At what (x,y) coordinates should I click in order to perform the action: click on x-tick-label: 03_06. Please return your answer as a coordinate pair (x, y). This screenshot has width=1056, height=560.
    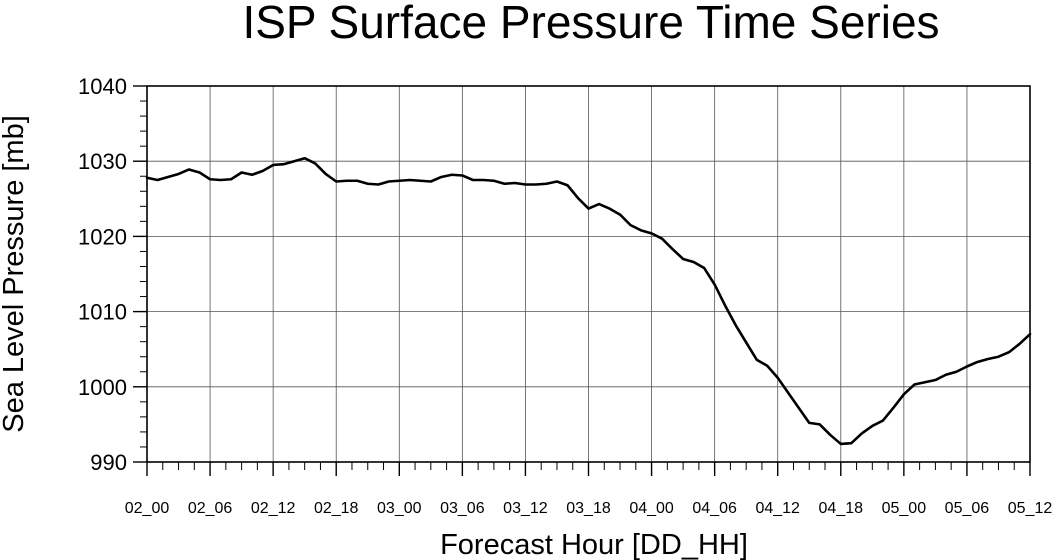
    Looking at the image, I should click on (462, 508).